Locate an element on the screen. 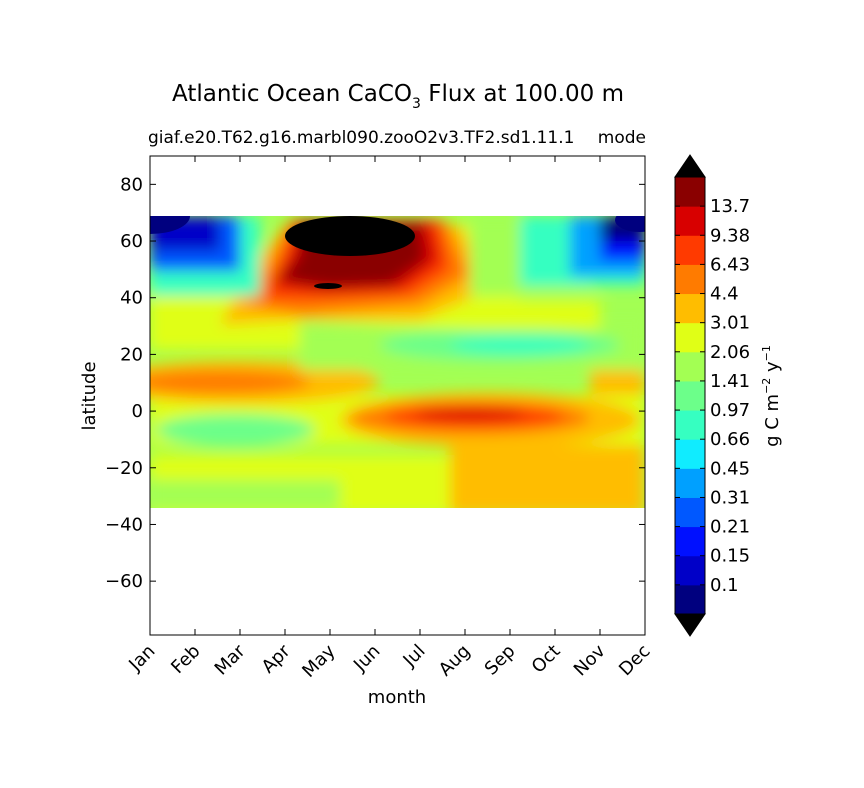  colorbar-tick-label: 13.7 is located at coordinates (730, 206).